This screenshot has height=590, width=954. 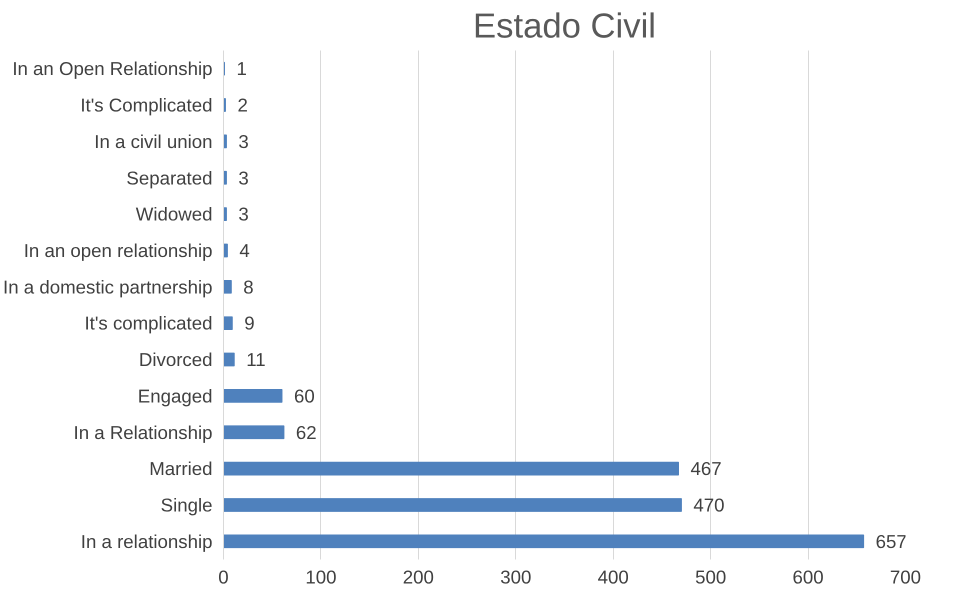 I want to click on y-tick-label: In a civil union, so click(x=153, y=141).